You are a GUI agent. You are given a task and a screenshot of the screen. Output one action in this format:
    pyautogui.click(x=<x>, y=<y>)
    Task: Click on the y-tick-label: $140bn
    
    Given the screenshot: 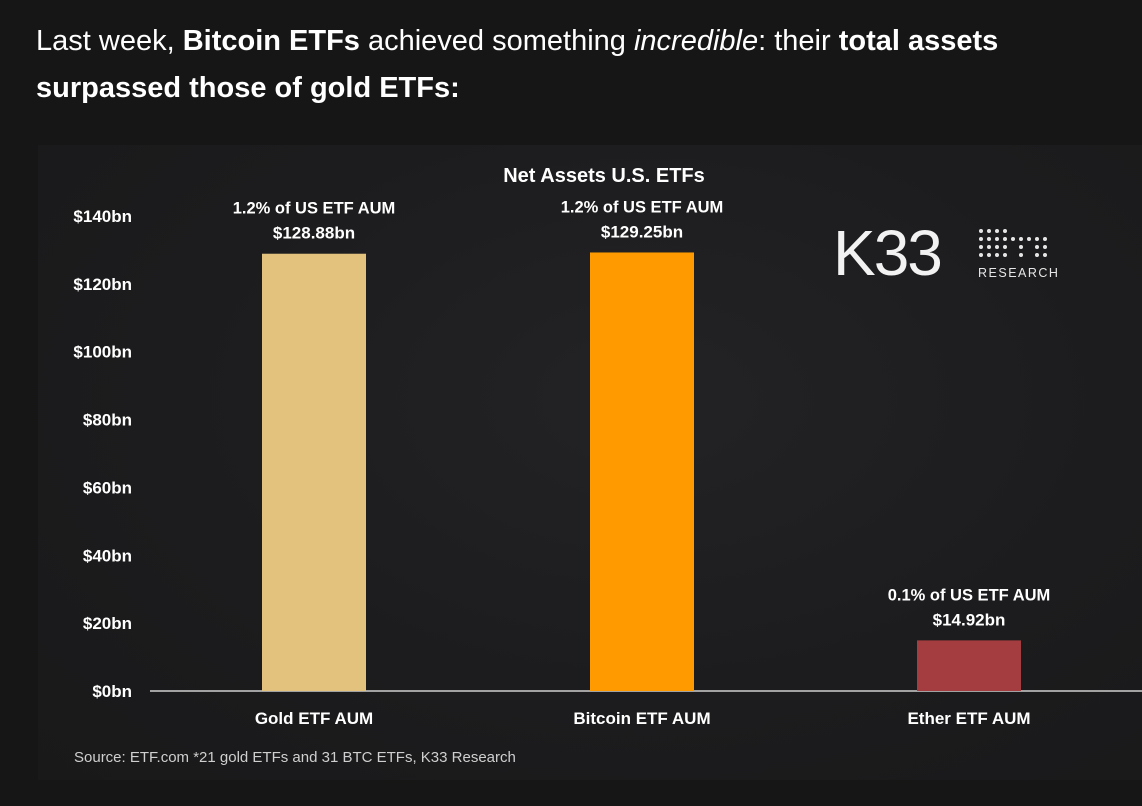 What is the action you would take?
    pyautogui.click(x=102, y=216)
    